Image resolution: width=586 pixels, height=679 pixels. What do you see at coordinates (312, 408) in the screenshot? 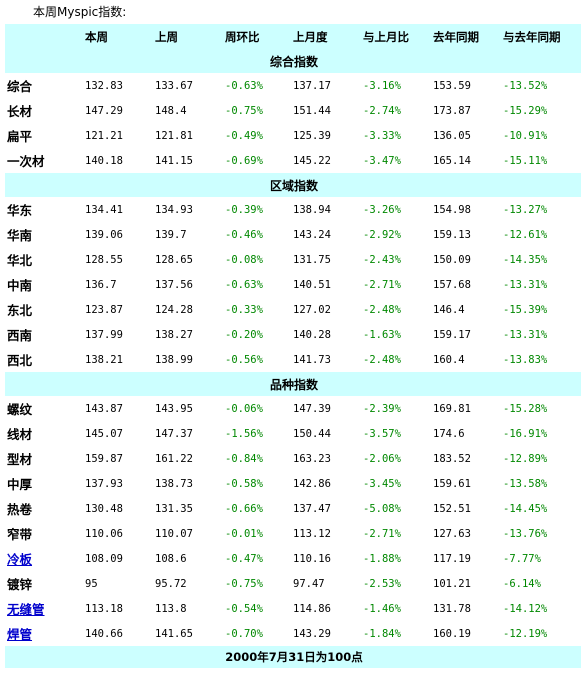
I see `cell-last-month: 147.39` at bounding box center [312, 408].